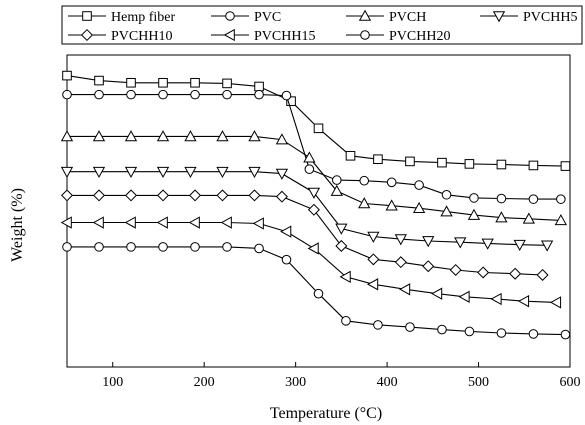 This screenshot has width=585, height=425. What do you see at coordinates (17, 225) in the screenshot?
I see `y-axis-label: Weight (%)` at bounding box center [17, 225].